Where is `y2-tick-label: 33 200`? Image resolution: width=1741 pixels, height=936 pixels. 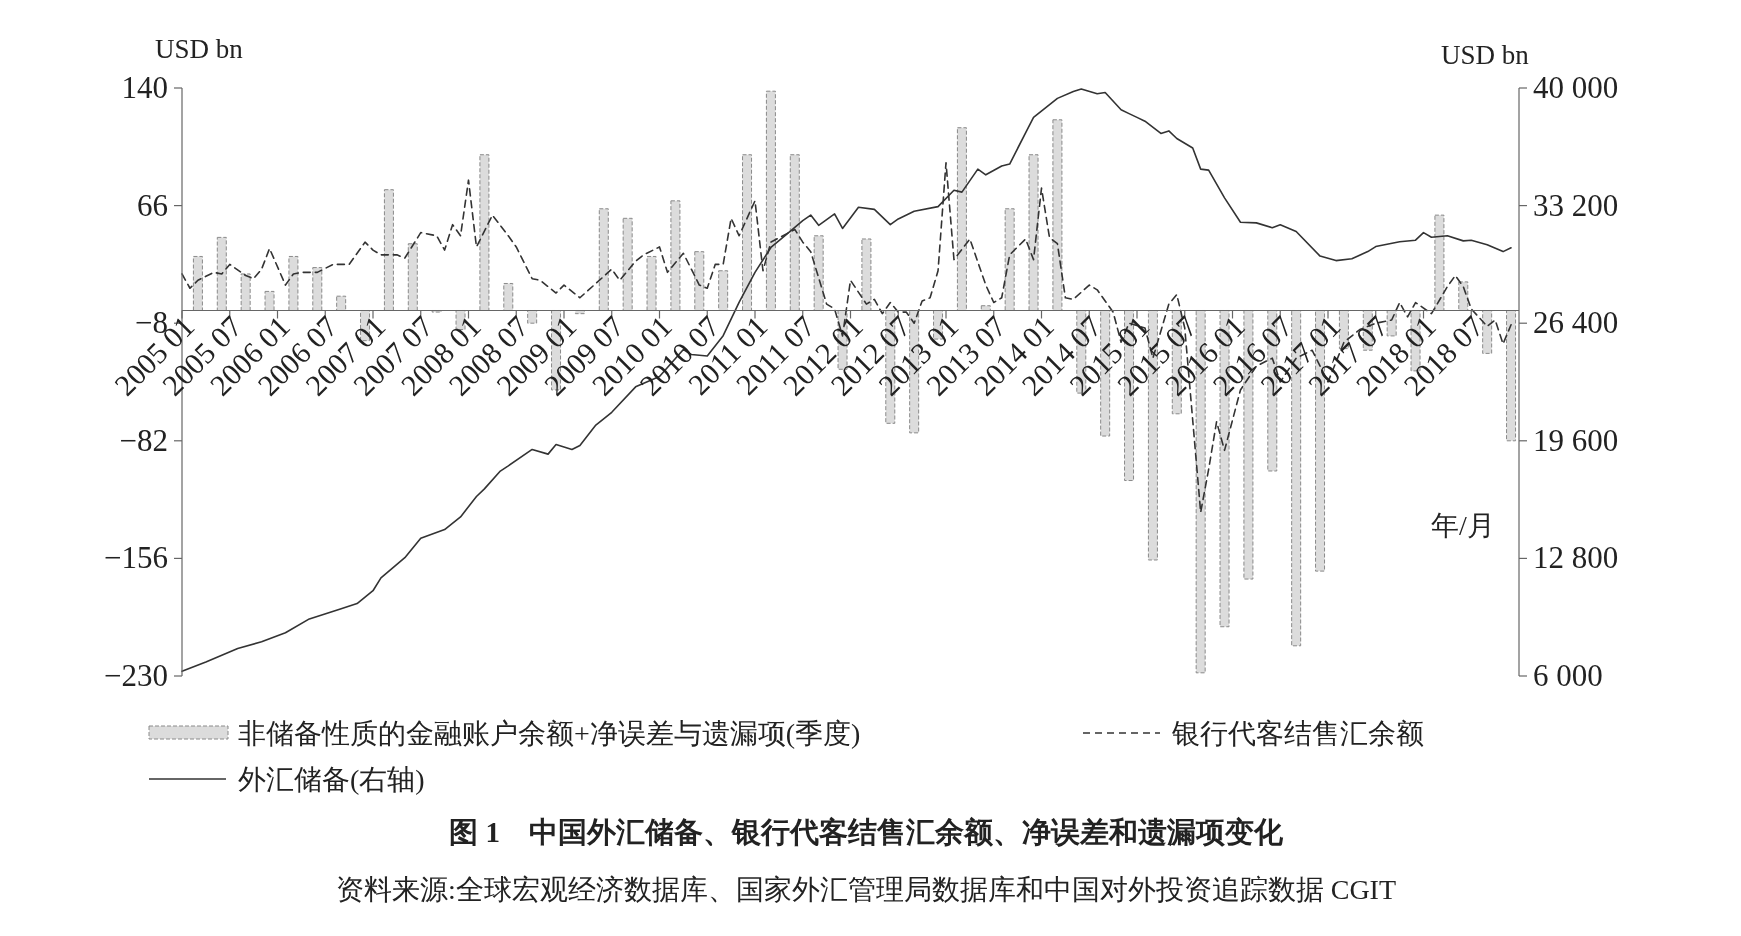 y2-tick-label: 33 200 is located at coordinates (1576, 205).